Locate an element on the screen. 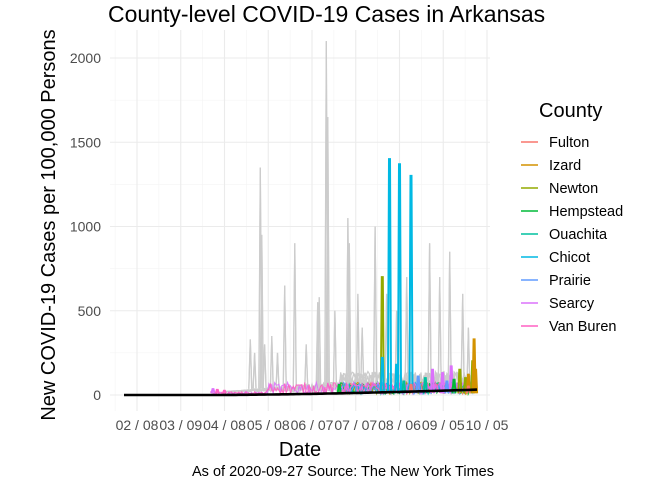  legend-item-newton: Newton is located at coordinates (559, 189).